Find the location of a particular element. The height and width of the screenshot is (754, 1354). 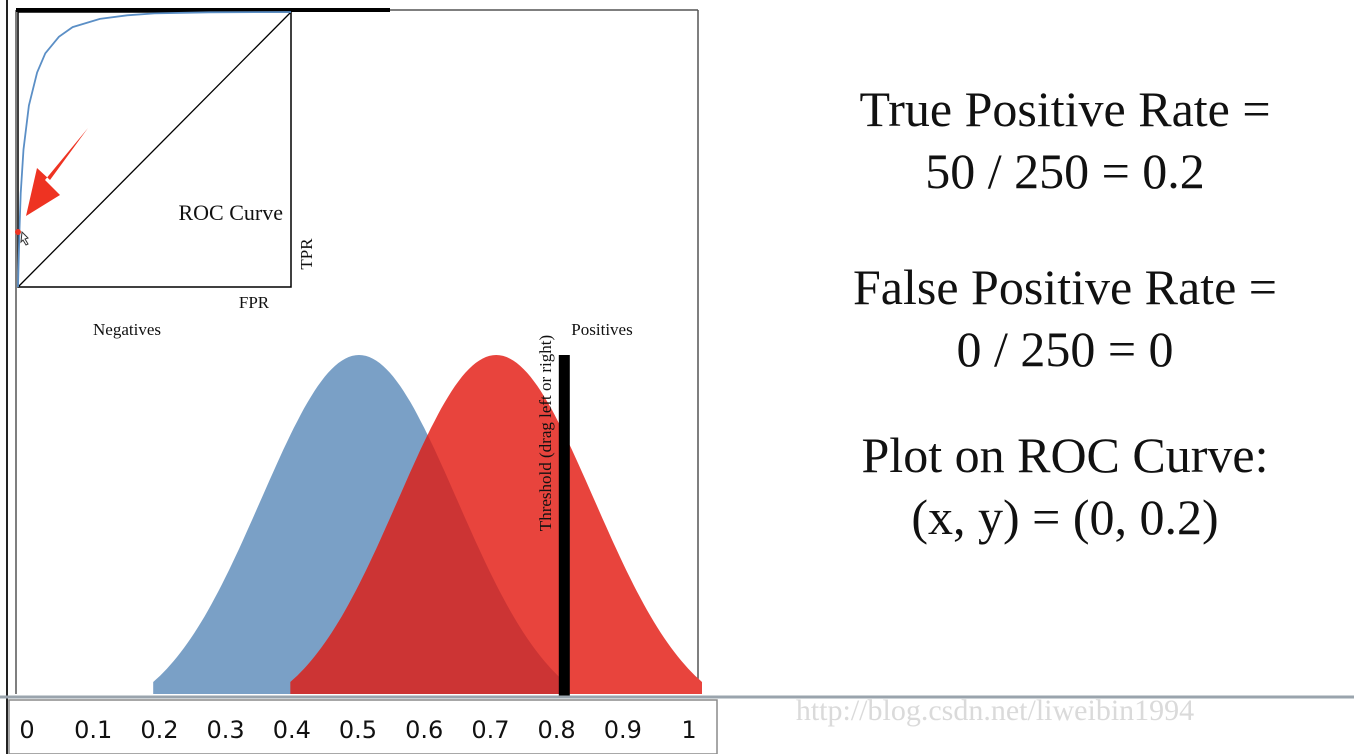

x-axis-ticks: 0 0.1 0.2 0.3 0.4 0.5 0.6 0.7 0.8 0.9 1 is located at coordinates (357, 730).